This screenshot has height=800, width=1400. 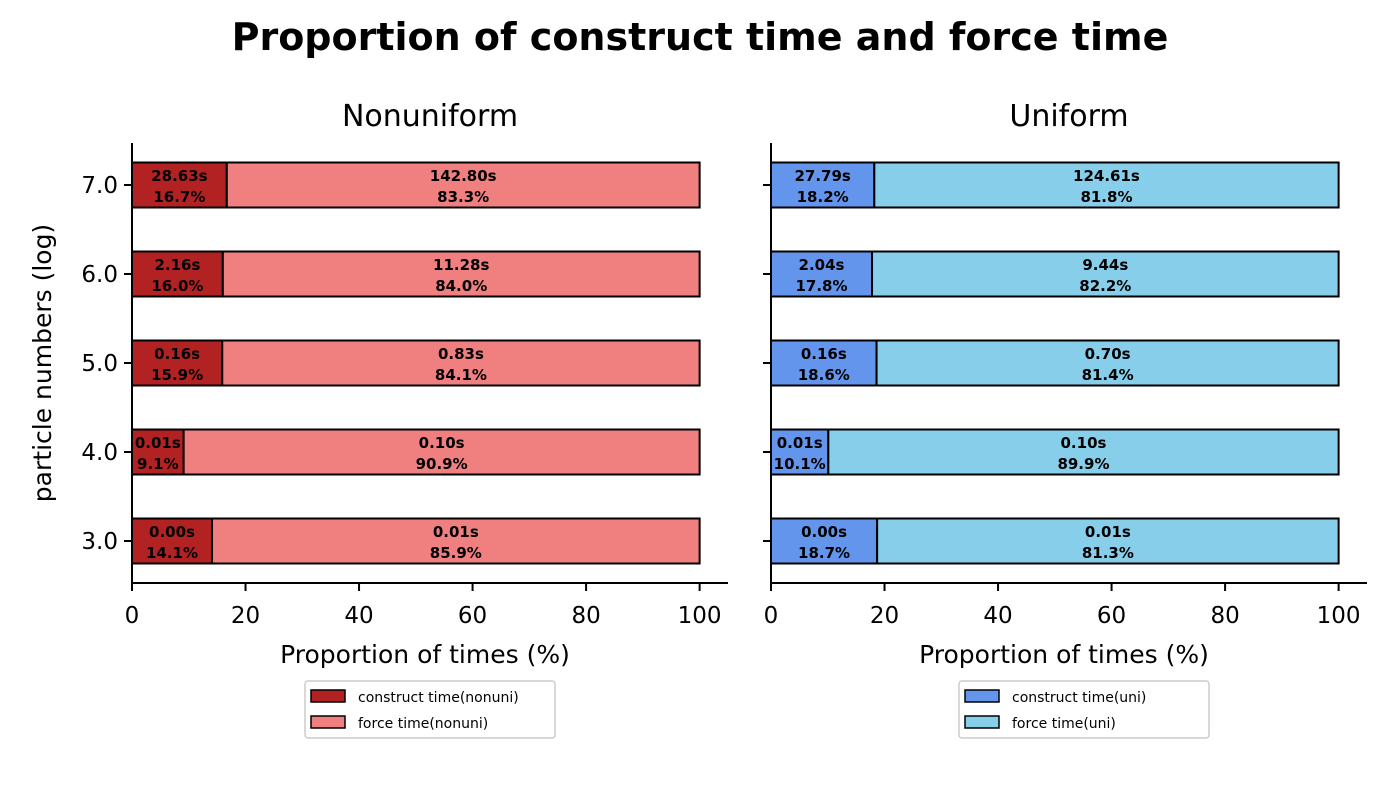 What do you see at coordinates (456, 553) in the screenshot?
I see `bar-percent-label: 85.9%` at bounding box center [456, 553].